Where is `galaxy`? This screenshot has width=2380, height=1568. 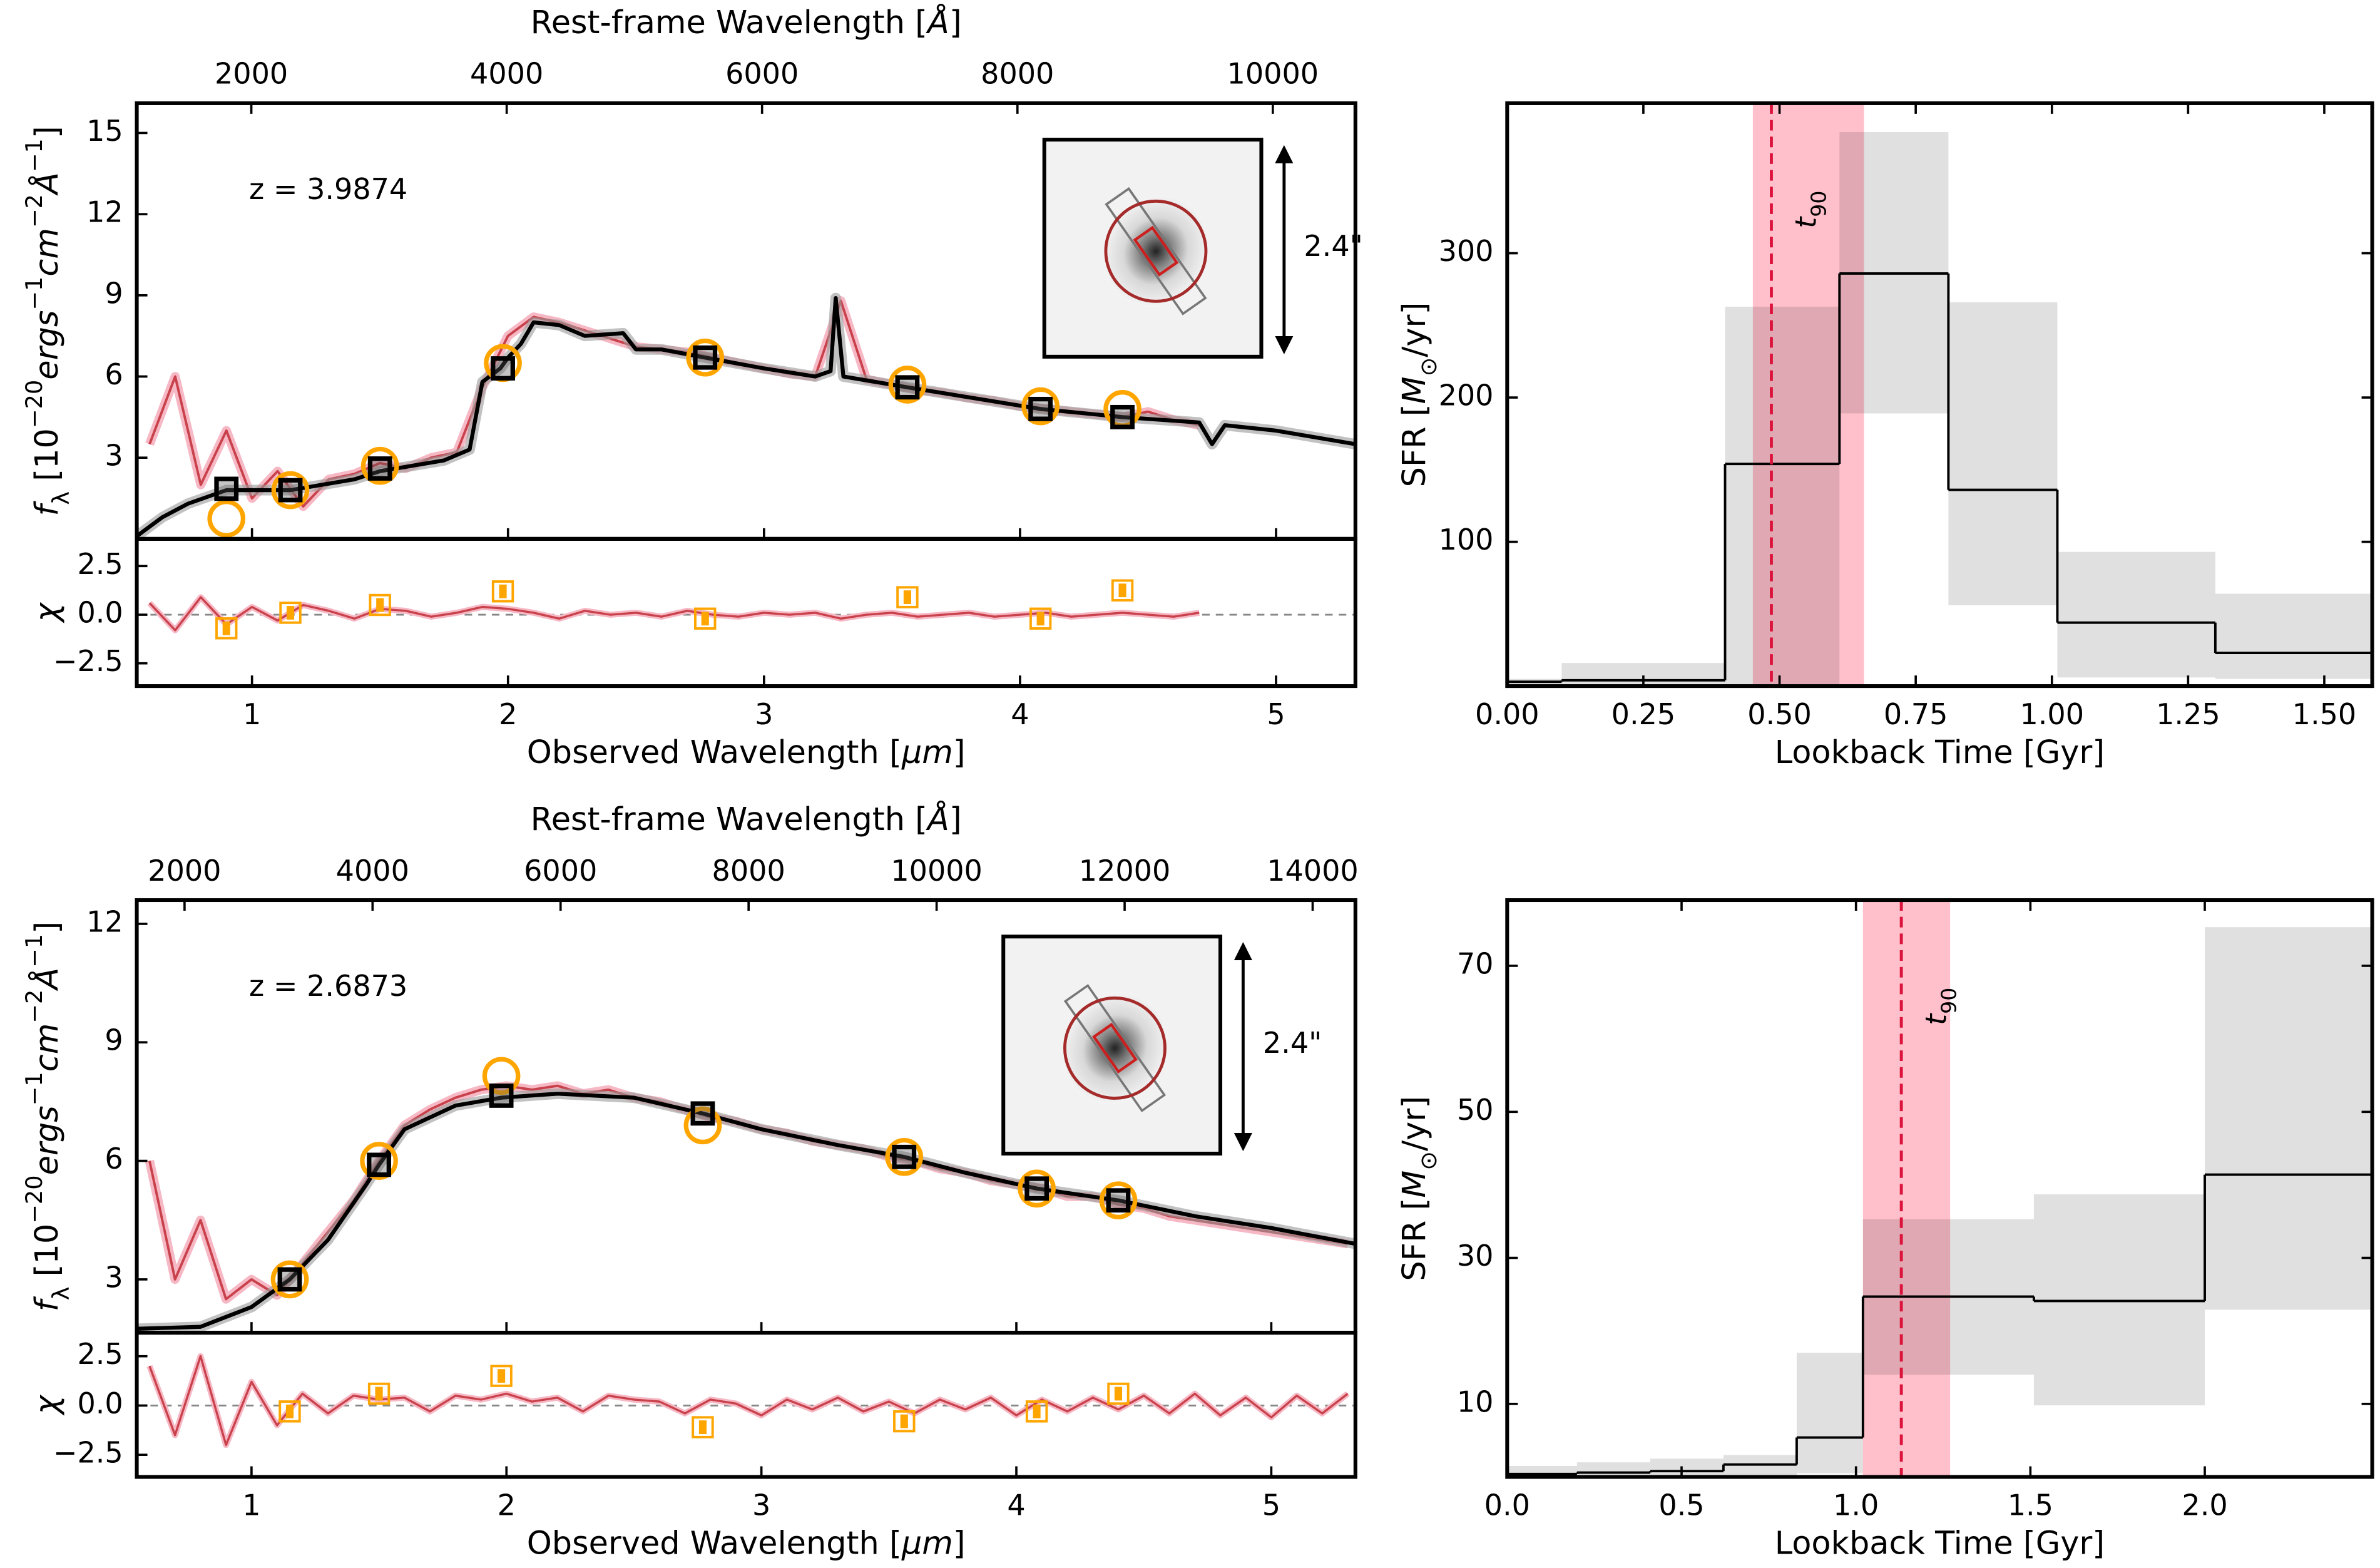
galaxy is located at coordinates (1156, 251).